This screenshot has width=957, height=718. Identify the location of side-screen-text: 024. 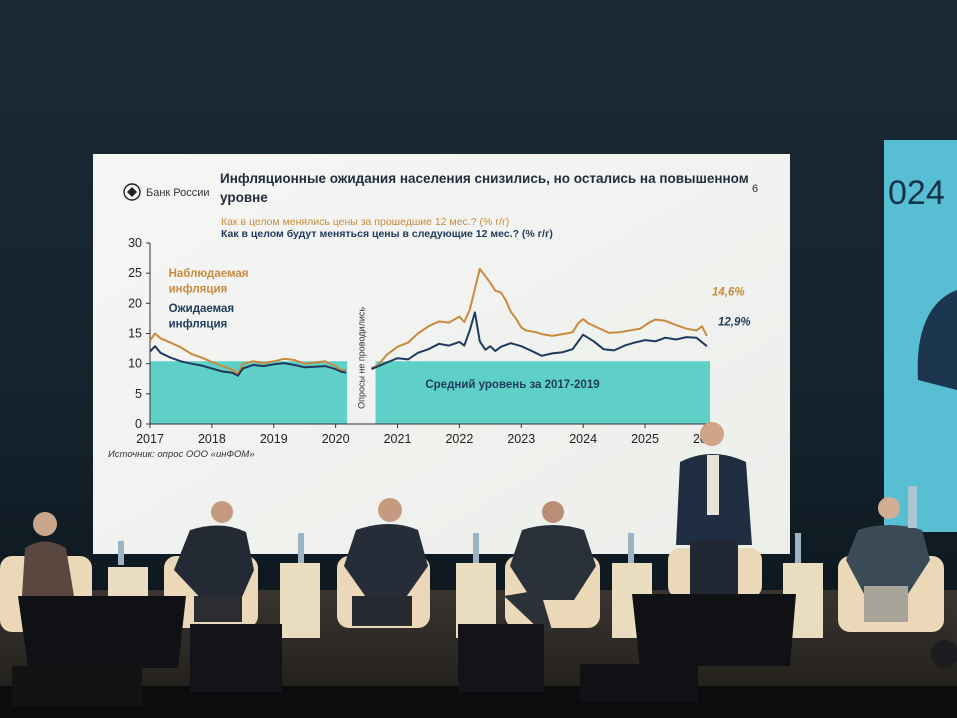
(916, 193).